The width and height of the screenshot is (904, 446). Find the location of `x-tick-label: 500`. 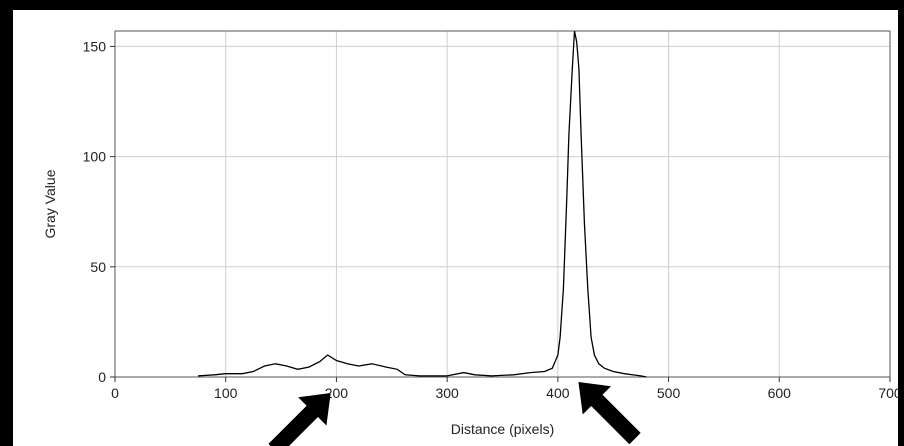

x-tick-label: 500 is located at coordinates (669, 393).